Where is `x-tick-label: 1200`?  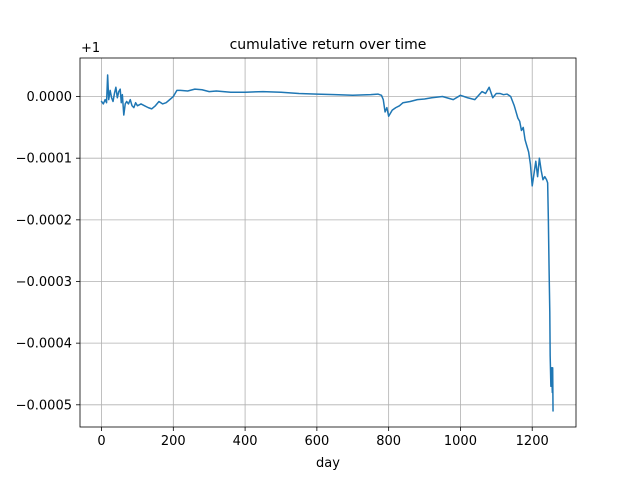
x-tick-label: 1200 is located at coordinates (532, 441).